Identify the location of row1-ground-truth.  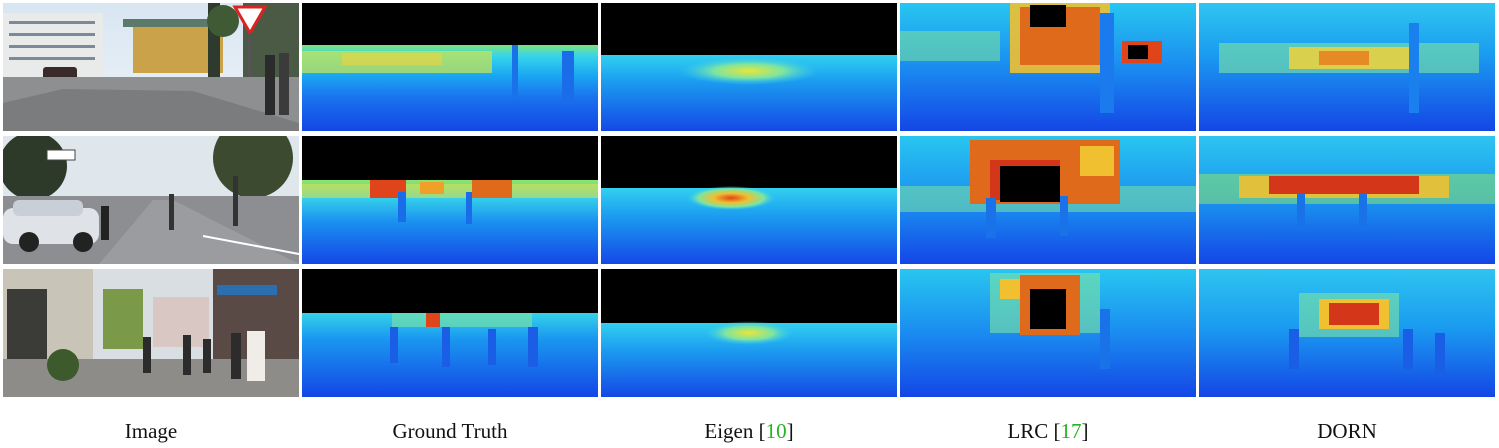
(450, 67).